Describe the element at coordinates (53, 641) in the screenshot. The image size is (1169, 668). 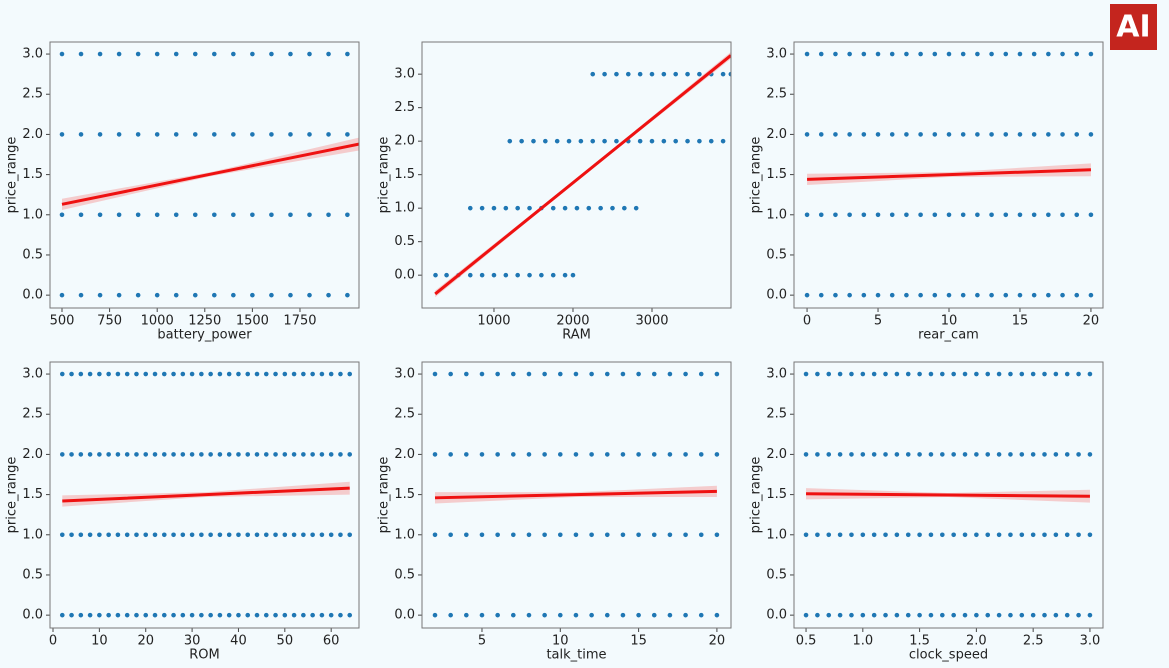
I see `x-tick-label: 0` at that location.